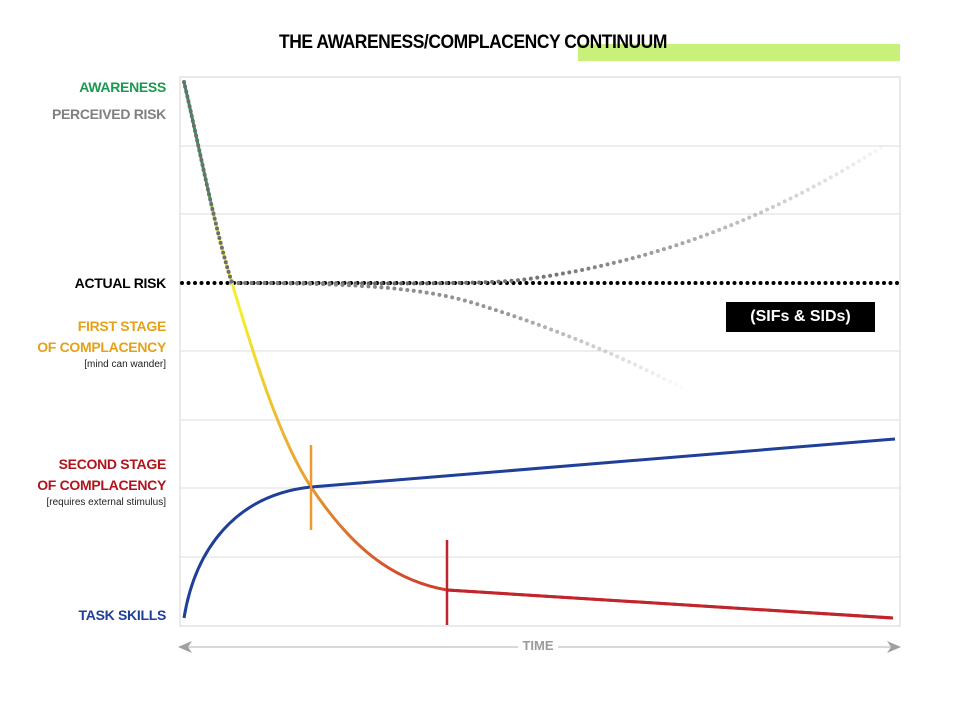 Image resolution: width=960 pixels, height=720 pixels. Describe the element at coordinates (108, 114) in the screenshot. I see `label-perceived-risk: PERCEIVED RISK` at that location.